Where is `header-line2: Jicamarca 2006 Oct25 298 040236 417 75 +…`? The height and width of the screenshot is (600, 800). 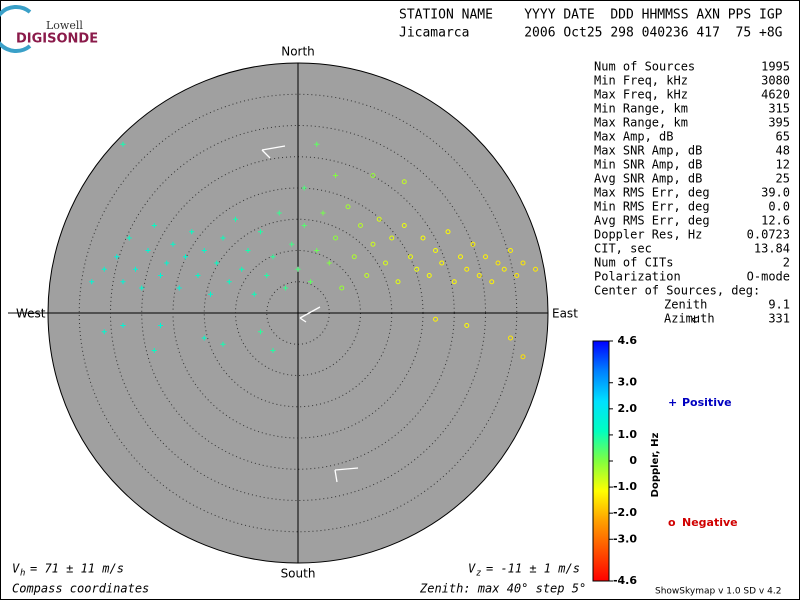
header-line2: Jicamarca 2006 Oct25 298 040236 417 75 +… is located at coordinates (591, 33).